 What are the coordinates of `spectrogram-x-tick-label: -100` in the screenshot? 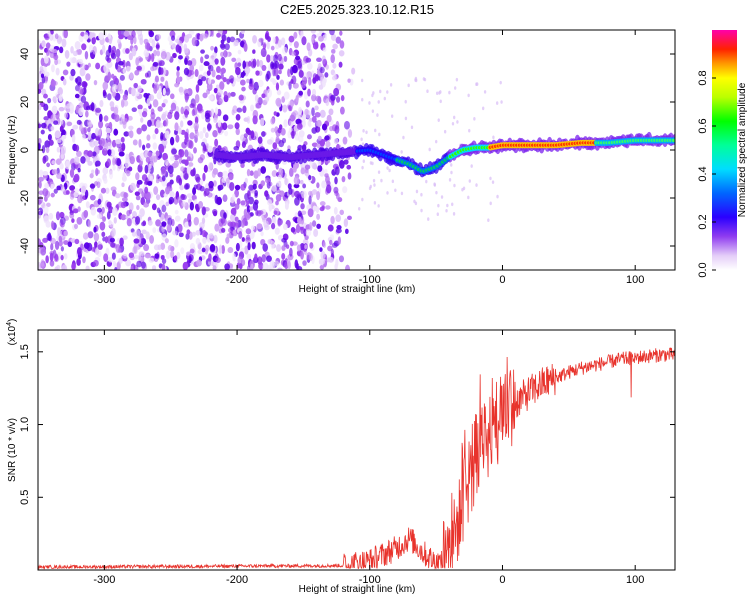 It's located at (370, 280).